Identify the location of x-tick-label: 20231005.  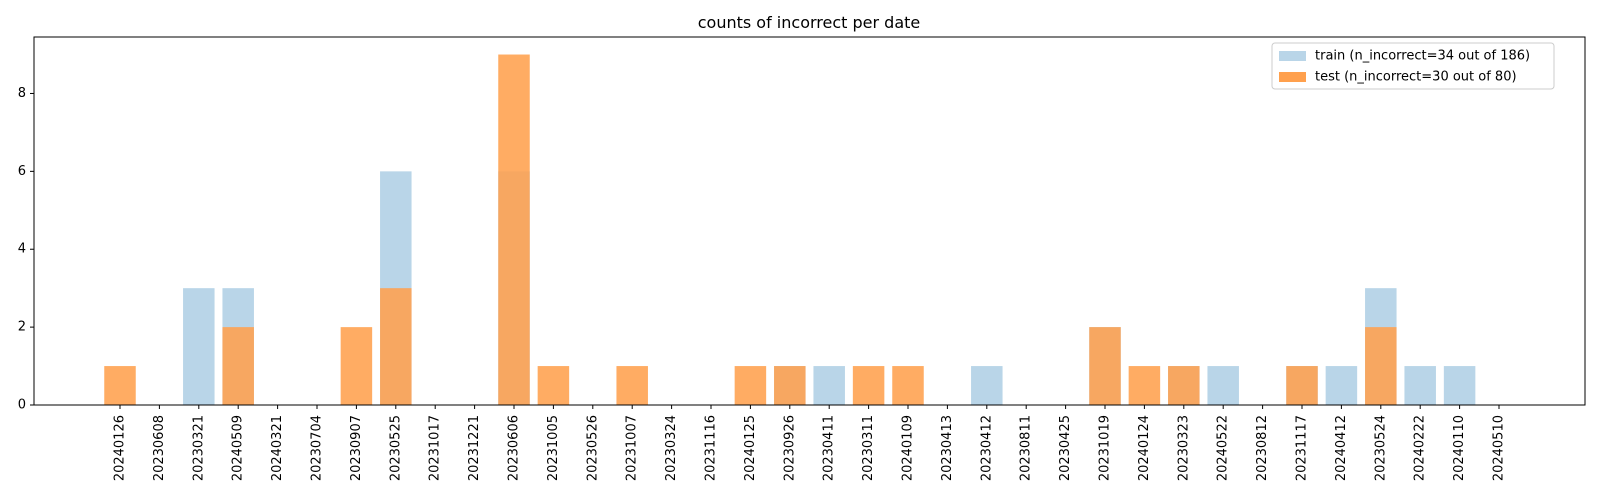
(553, 448).